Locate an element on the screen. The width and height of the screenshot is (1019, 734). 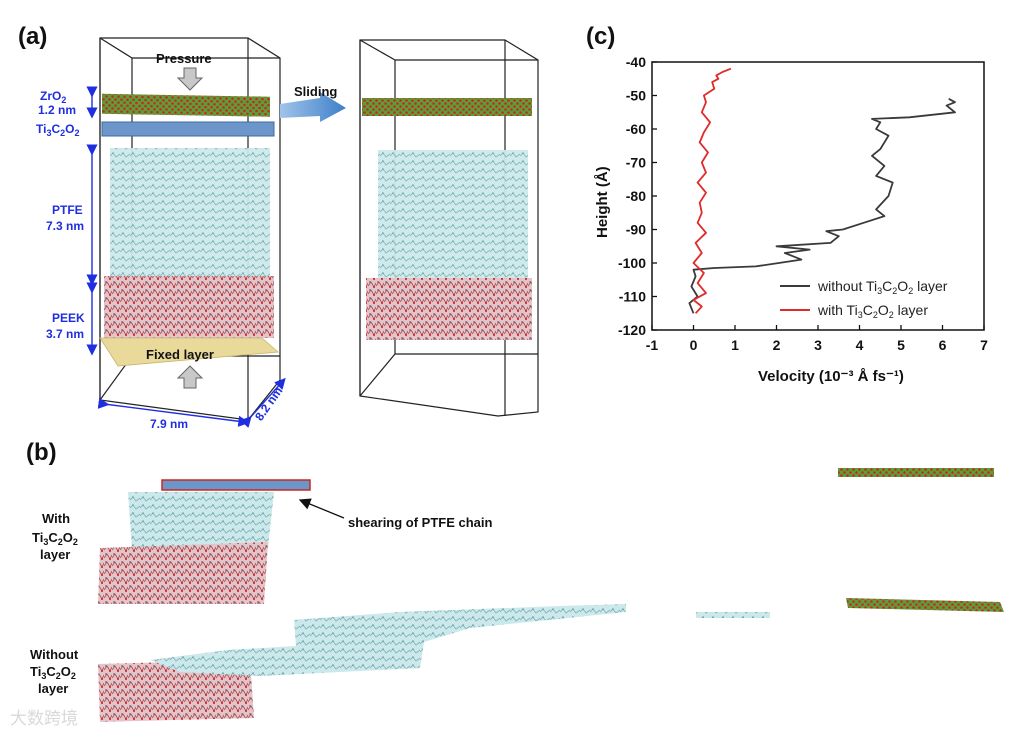
watermark: 大数跨境 is located at coordinates (44, 719).